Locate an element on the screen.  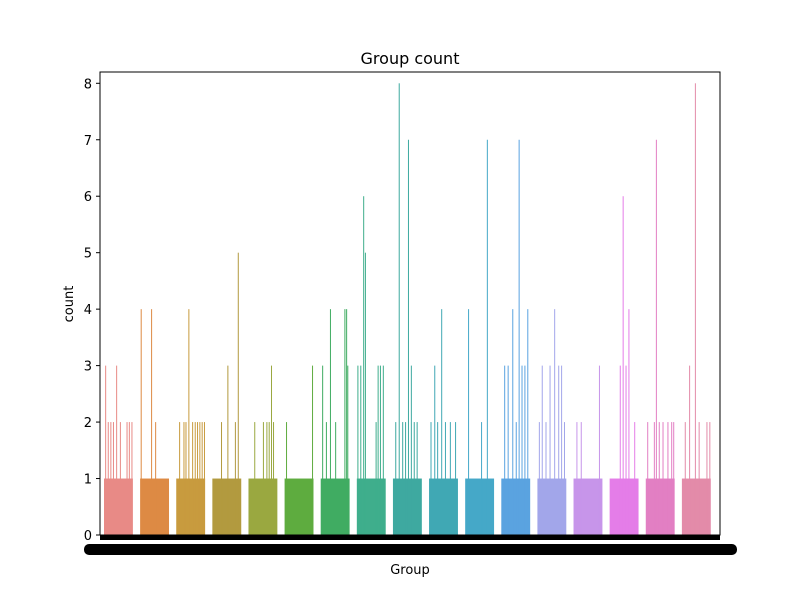
x-axis-label: Group is located at coordinates (410, 570).